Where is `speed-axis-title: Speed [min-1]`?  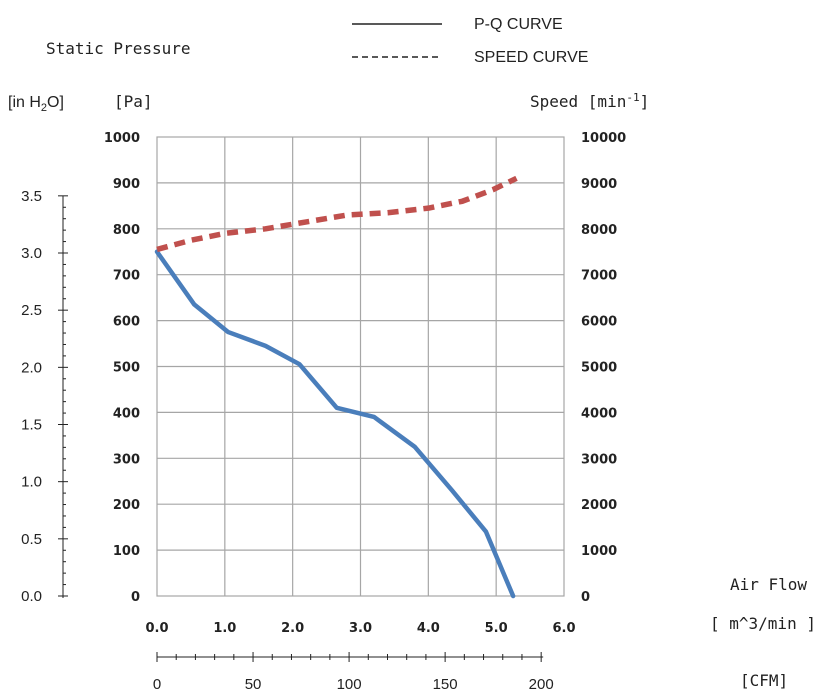 speed-axis-title: Speed [min-1] is located at coordinates (589, 101).